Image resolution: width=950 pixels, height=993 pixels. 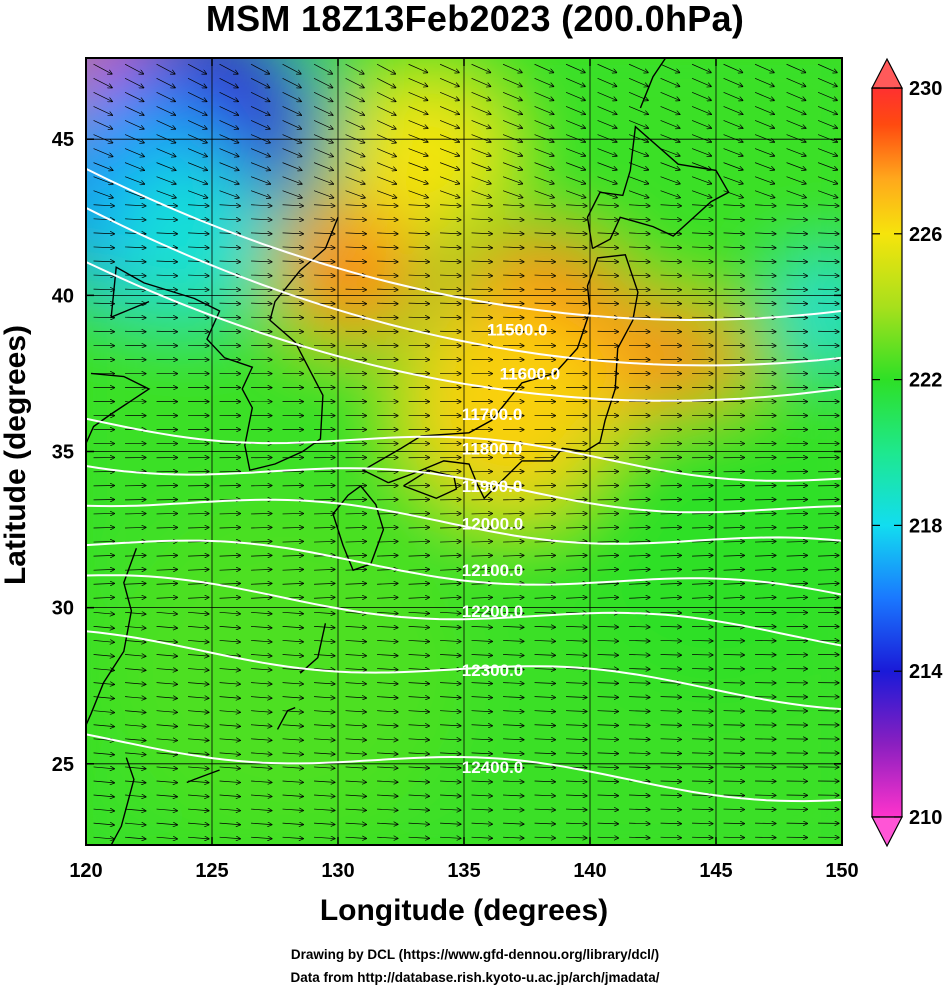 I want to click on contour-label: 11500.0, so click(x=517, y=330).